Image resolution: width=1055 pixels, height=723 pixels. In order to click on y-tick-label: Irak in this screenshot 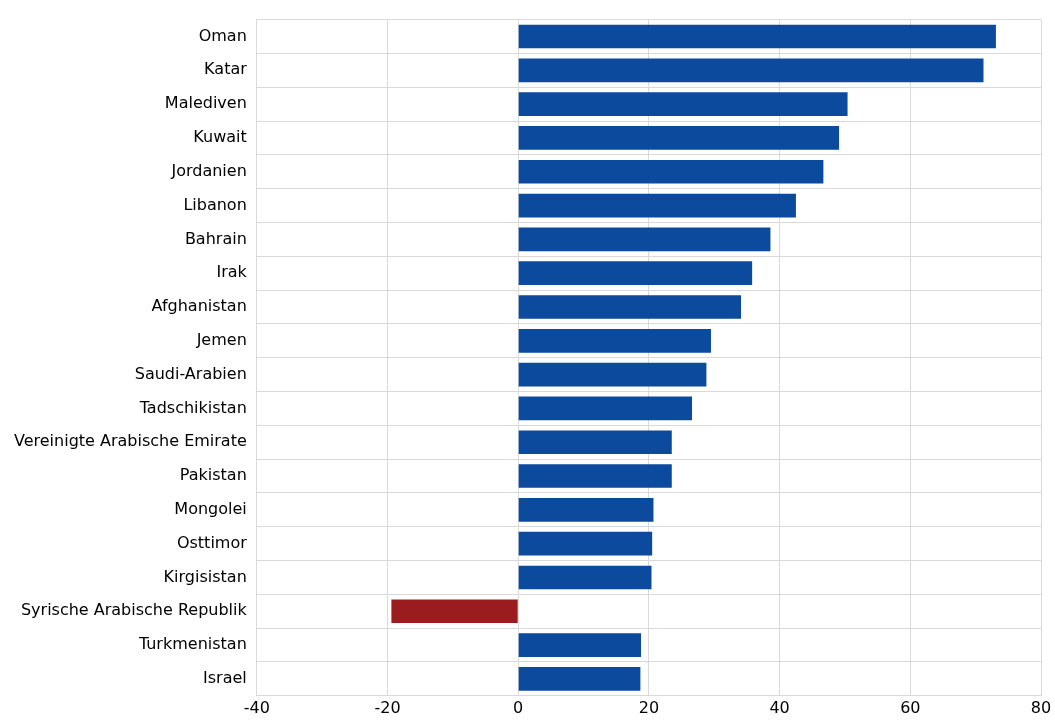, I will do `click(232, 272)`.